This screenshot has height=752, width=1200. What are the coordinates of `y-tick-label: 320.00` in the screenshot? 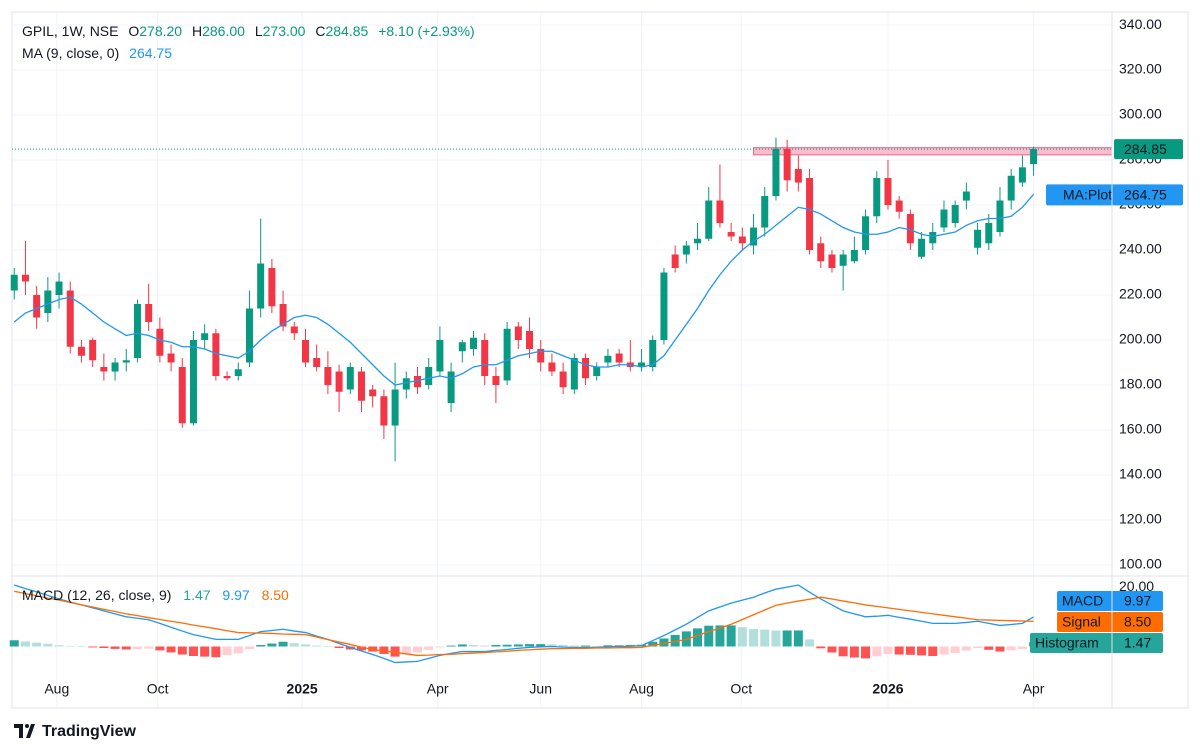 It's located at (1140, 69).